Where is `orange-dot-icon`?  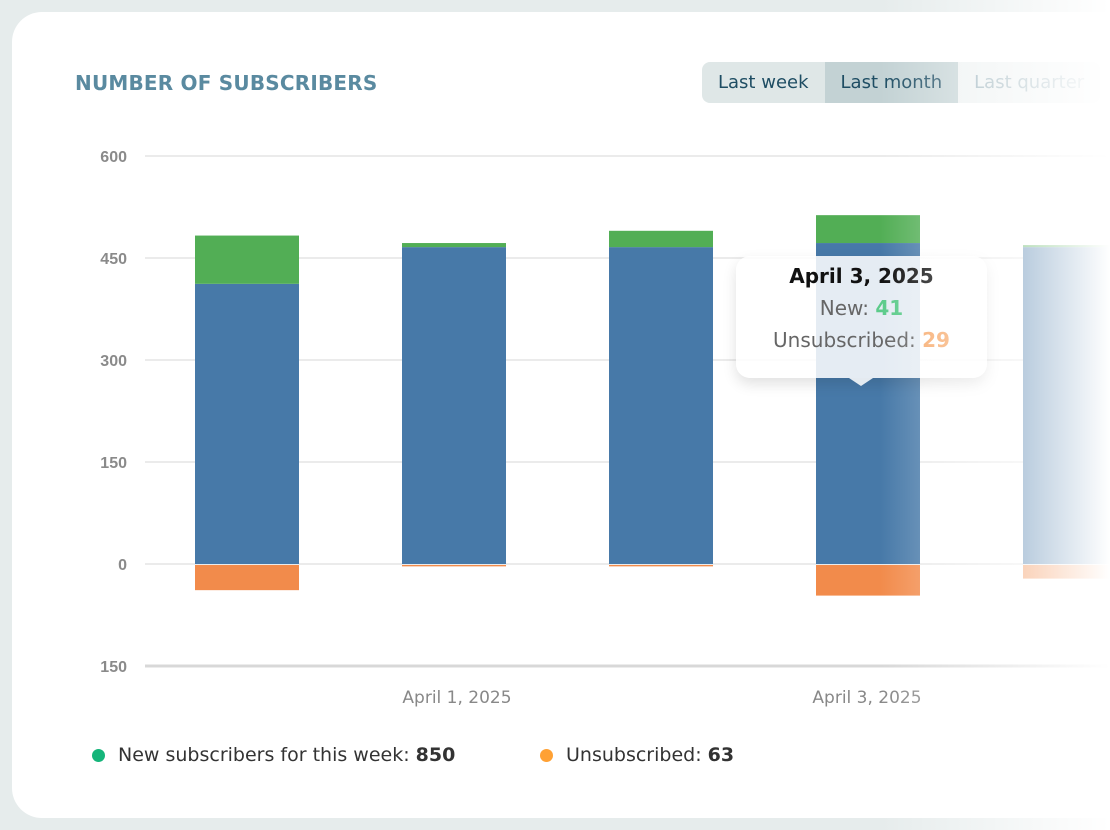
orange-dot-icon is located at coordinates (546, 755).